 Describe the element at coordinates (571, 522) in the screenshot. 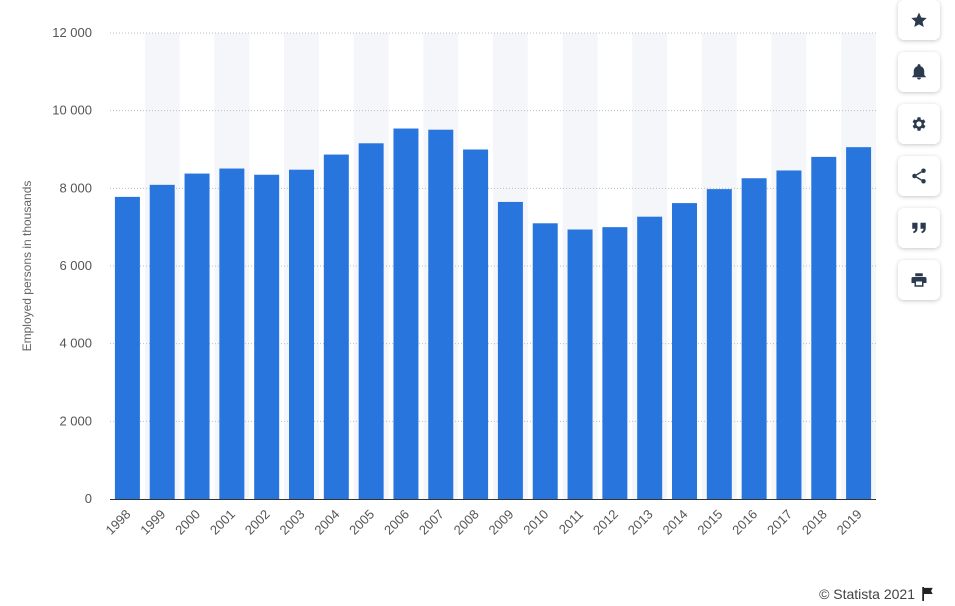

I see `x-tick-label: 2011` at that location.